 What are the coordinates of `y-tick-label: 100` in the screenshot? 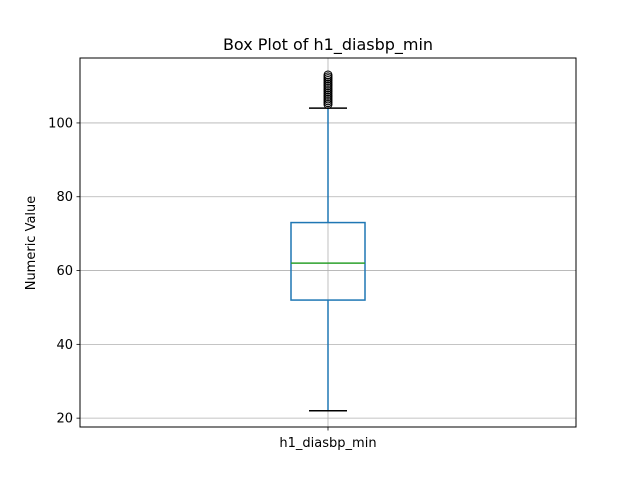 It's located at (60, 123).